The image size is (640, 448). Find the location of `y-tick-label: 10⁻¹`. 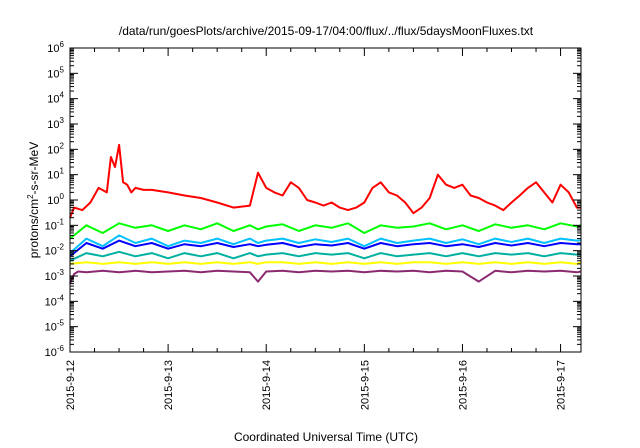

y-tick-label: 10⁻¹ is located at coordinates (55, 224).